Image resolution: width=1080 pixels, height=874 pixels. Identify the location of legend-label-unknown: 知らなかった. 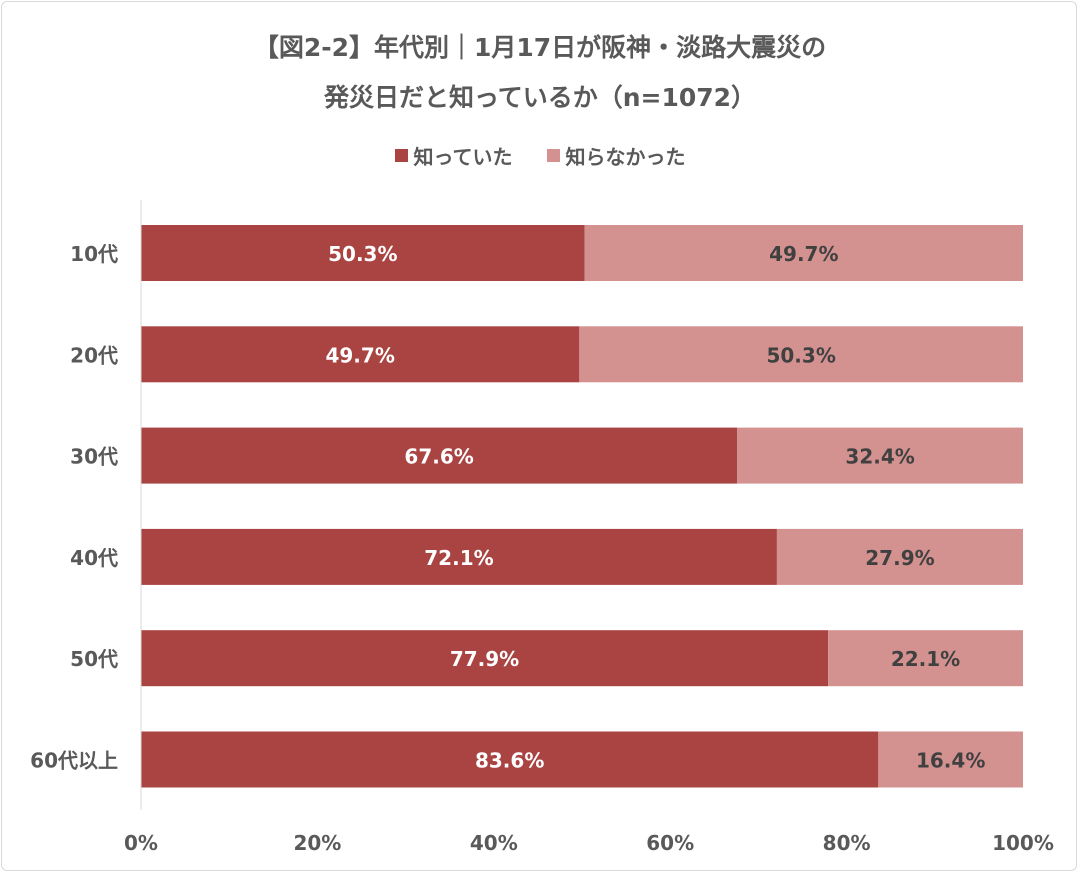
(625, 157).